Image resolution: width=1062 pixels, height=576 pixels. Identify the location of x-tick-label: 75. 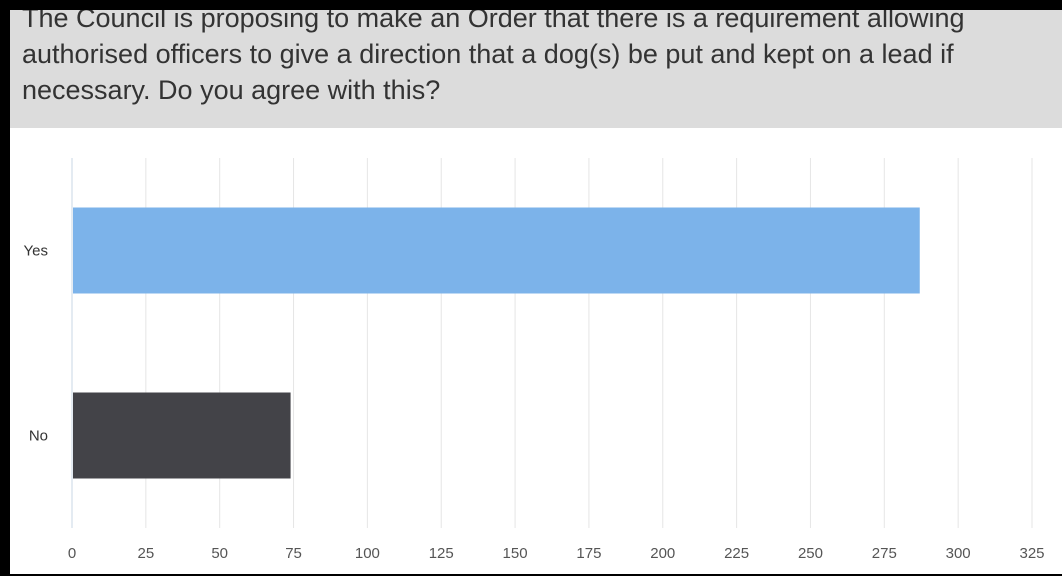
(293, 553).